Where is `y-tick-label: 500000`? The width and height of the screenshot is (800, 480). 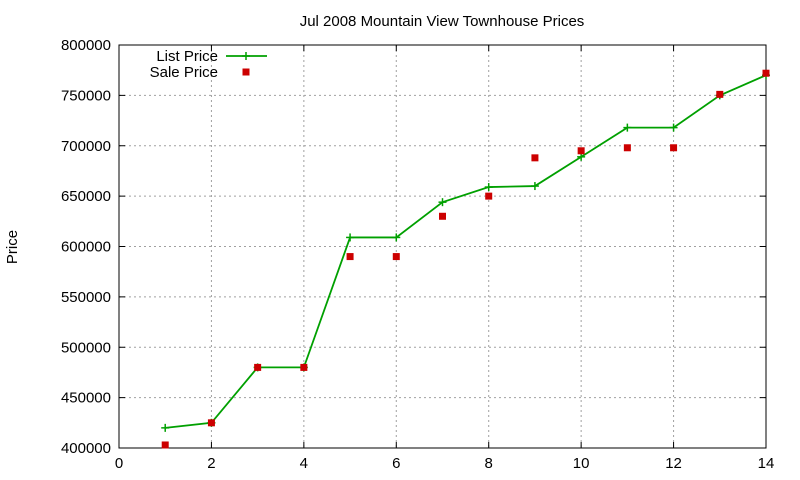 y-tick-label: 500000 is located at coordinates (86, 347).